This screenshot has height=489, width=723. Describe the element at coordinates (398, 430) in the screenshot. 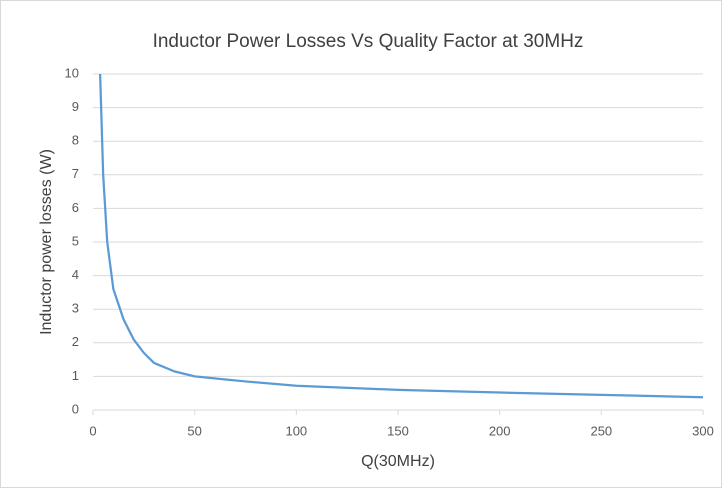

I see `x-tick-label: 150` at that location.